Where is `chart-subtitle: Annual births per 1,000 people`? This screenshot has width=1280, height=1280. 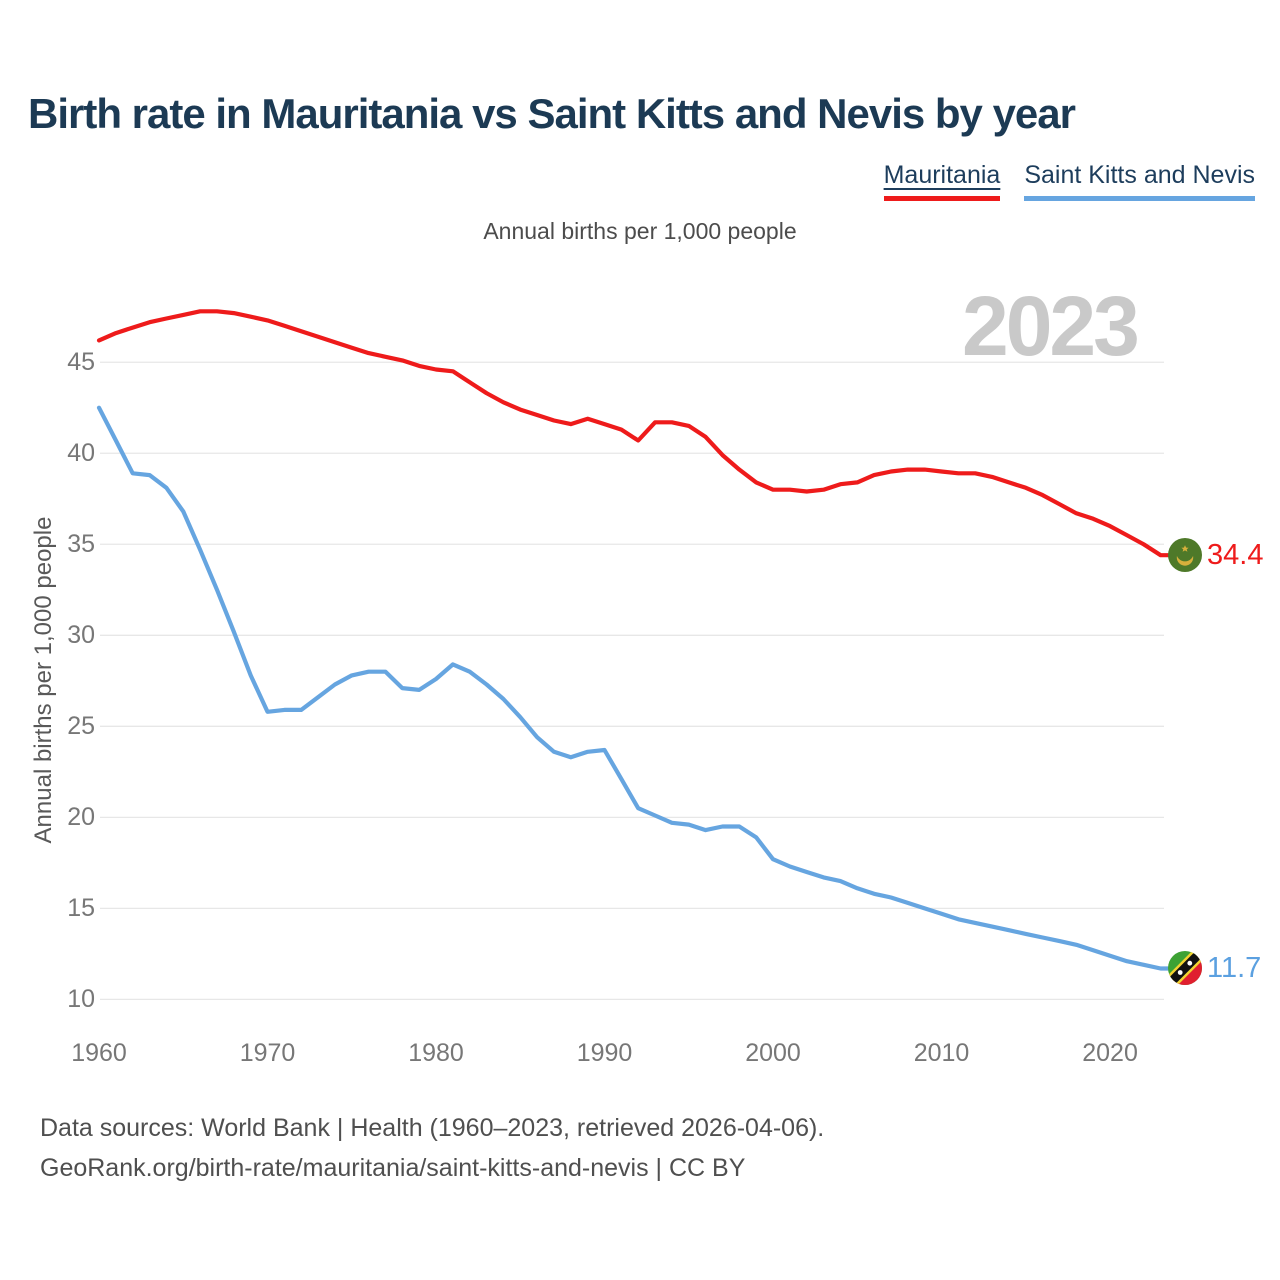
chart-subtitle: Annual births per 1,000 people is located at coordinates (640, 231).